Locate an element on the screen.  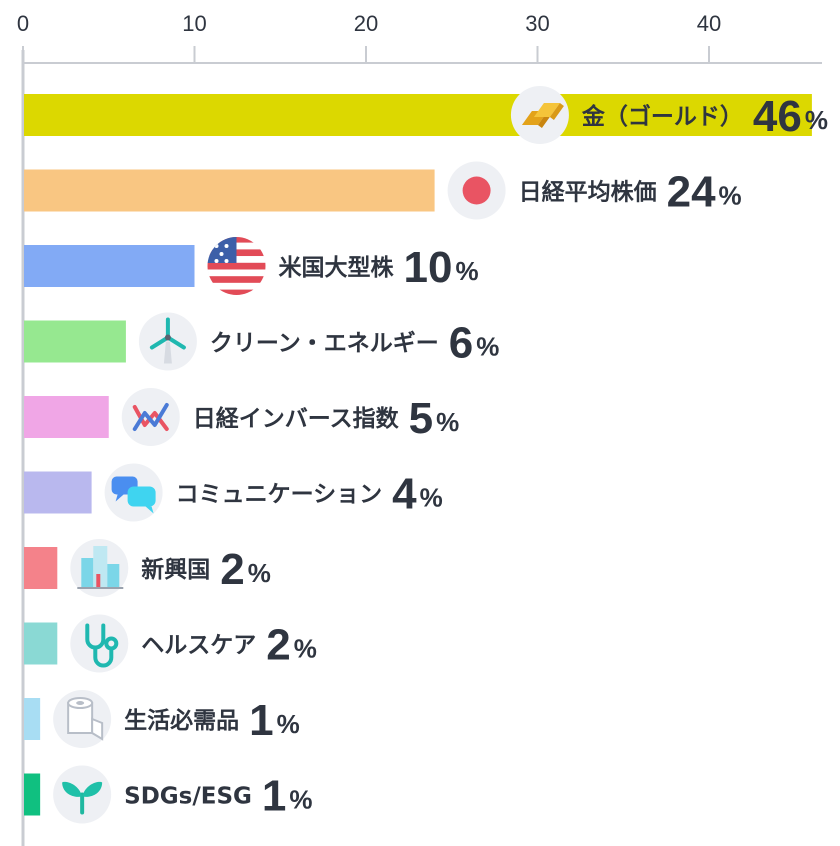
bar-row: 新興国 2% is located at coordinates (147, 568).